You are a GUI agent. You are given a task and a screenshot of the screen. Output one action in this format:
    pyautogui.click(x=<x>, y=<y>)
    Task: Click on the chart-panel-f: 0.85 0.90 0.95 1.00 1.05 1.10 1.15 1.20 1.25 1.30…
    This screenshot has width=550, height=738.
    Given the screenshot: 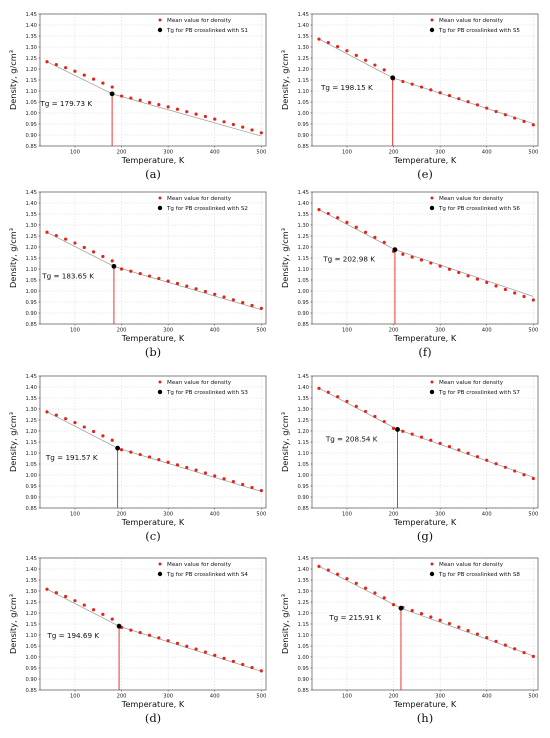 What is the action you would take?
    pyautogui.click(x=409, y=274)
    